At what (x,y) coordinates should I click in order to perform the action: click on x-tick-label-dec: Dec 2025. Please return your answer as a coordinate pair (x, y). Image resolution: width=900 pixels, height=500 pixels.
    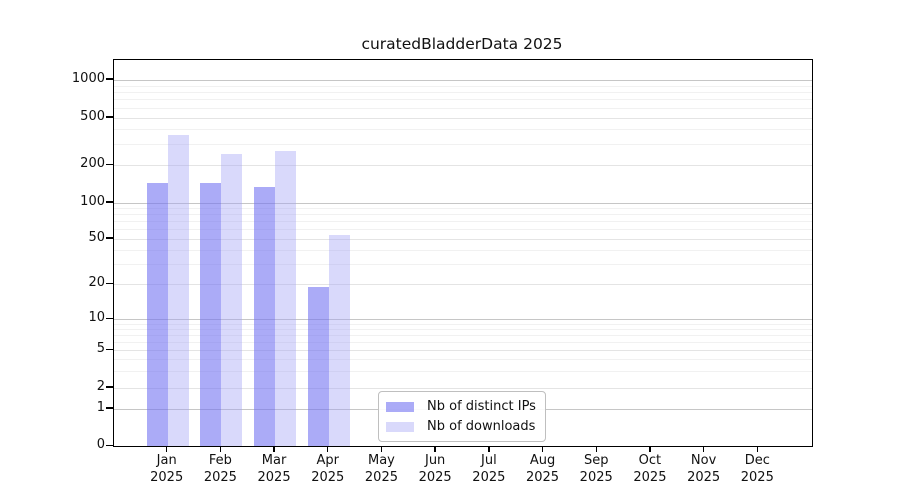
    Looking at the image, I should click on (757, 469).